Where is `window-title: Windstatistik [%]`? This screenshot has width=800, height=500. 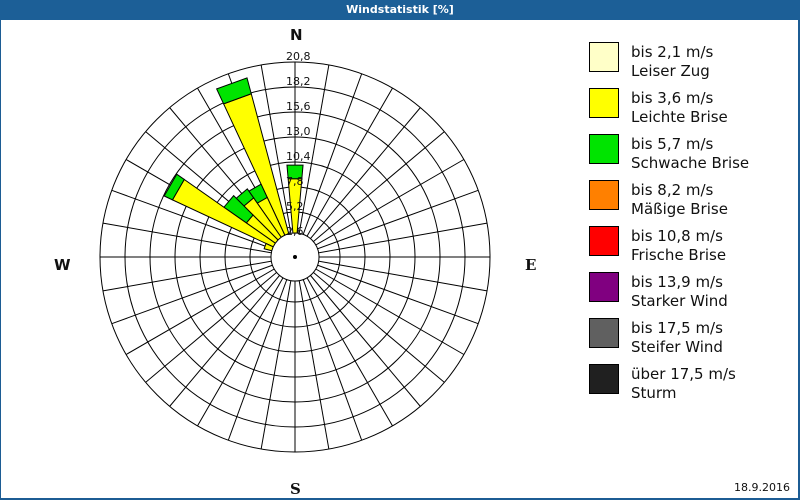 window-title: Windstatistik [%] is located at coordinates (400, 10).